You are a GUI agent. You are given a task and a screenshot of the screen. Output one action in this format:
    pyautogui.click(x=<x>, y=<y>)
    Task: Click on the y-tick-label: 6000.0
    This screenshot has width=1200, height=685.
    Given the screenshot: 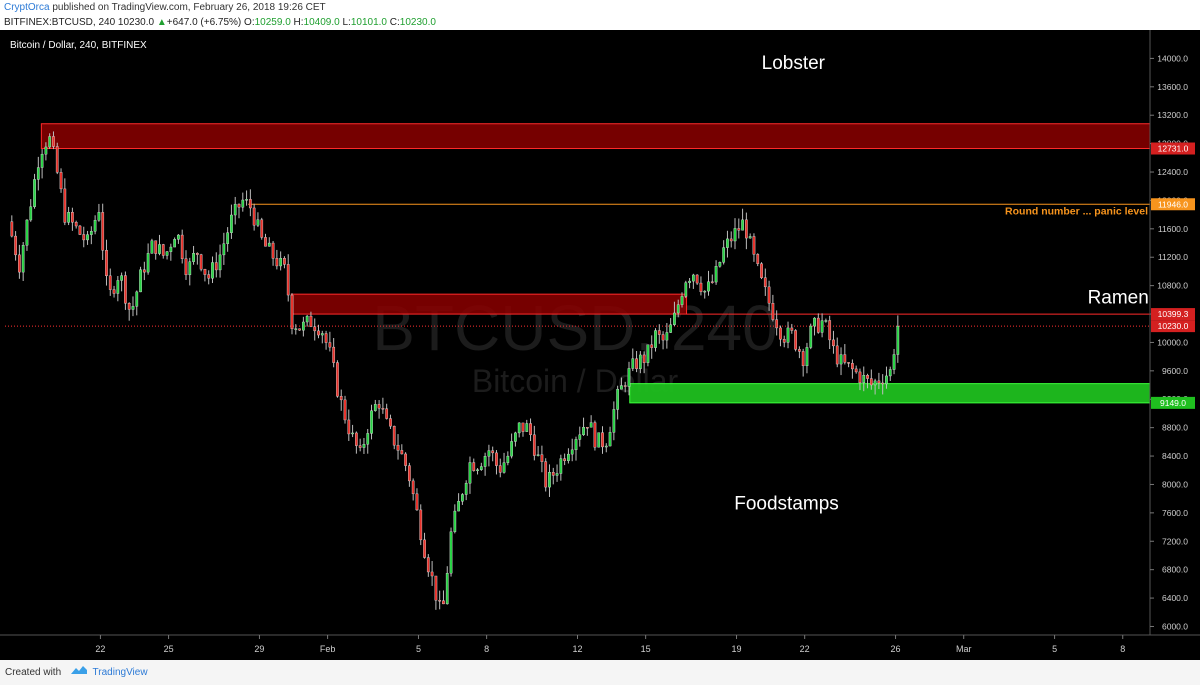 What is the action you would take?
    pyautogui.click(x=1175, y=626)
    